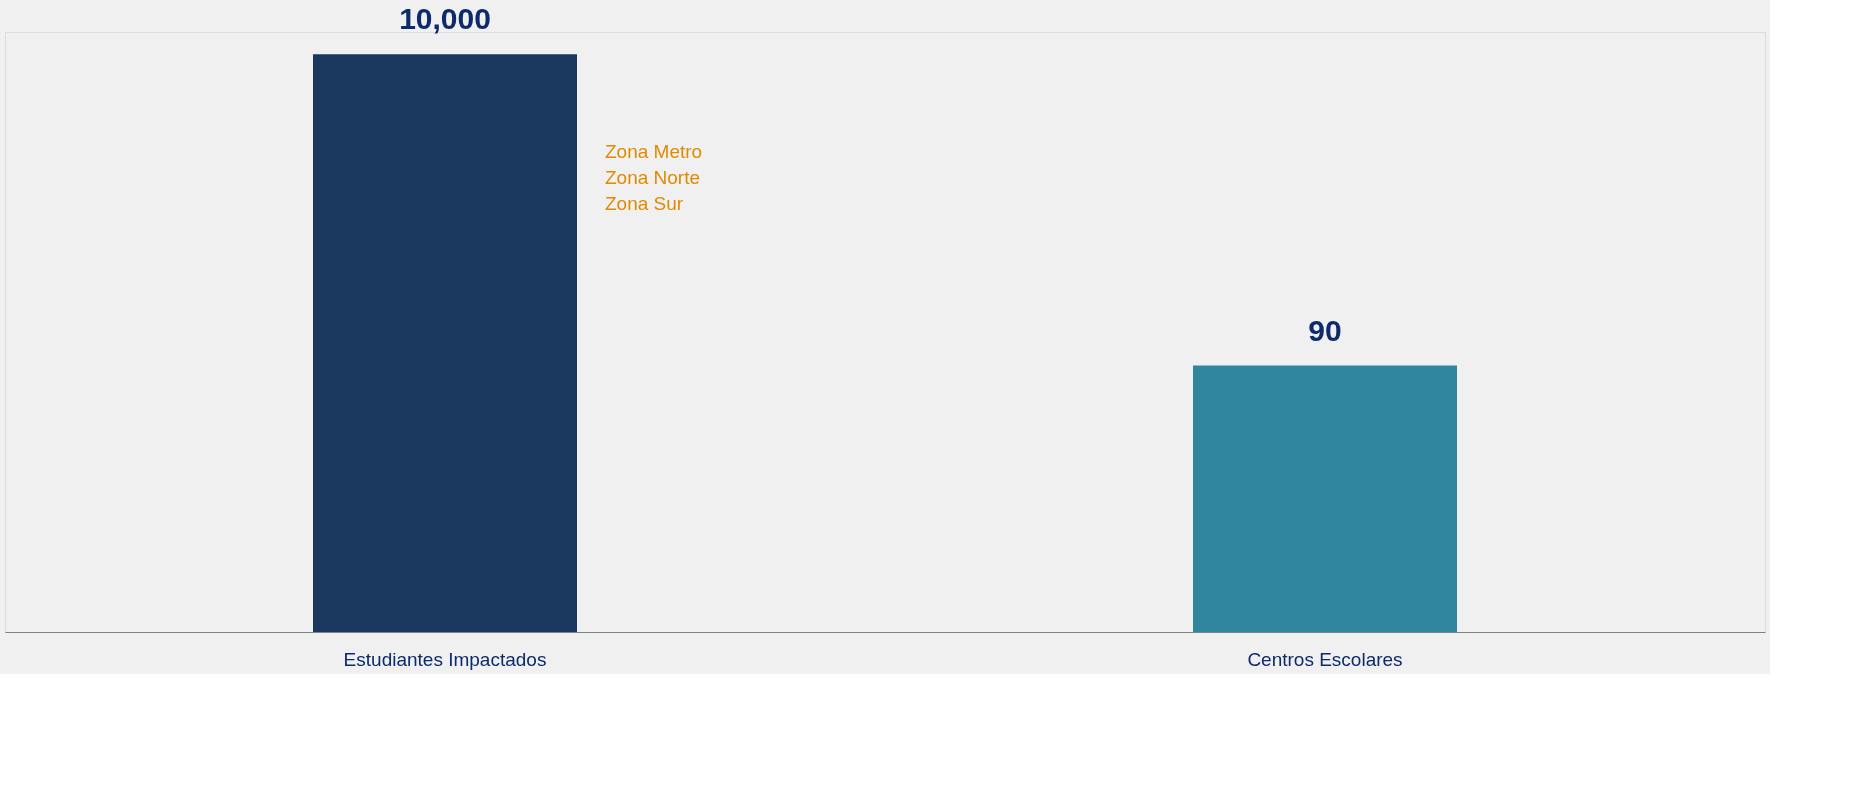 This screenshot has width=1849, height=792. Describe the element at coordinates (1325, 330) in the screenshot. I see `data-label: 90` at that location.